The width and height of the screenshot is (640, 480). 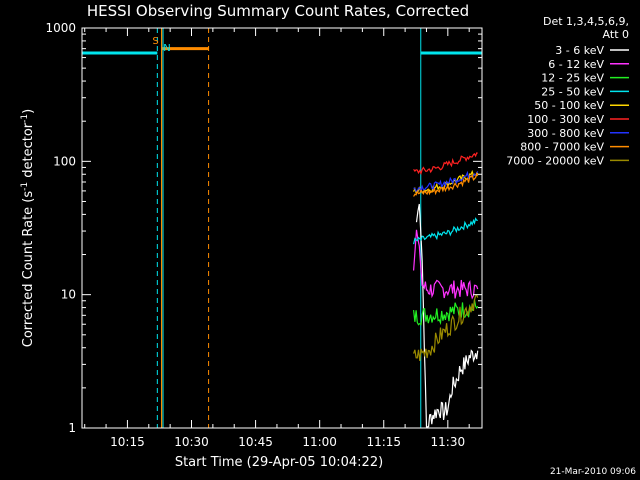 I want to click on x-tick-label: 10:30, so click(x=191, y=442).